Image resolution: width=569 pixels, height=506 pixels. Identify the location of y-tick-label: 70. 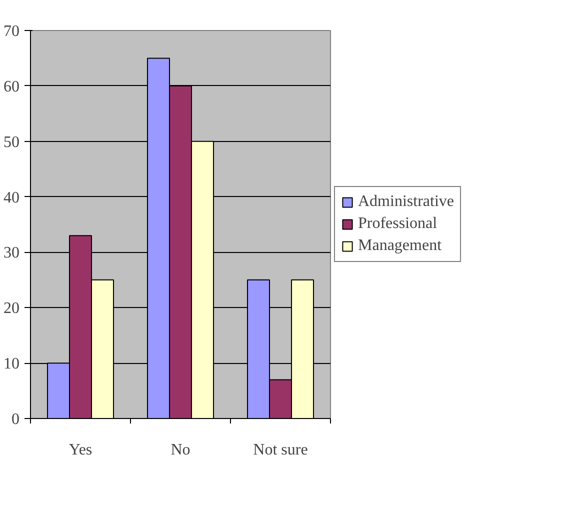
(12, 31).